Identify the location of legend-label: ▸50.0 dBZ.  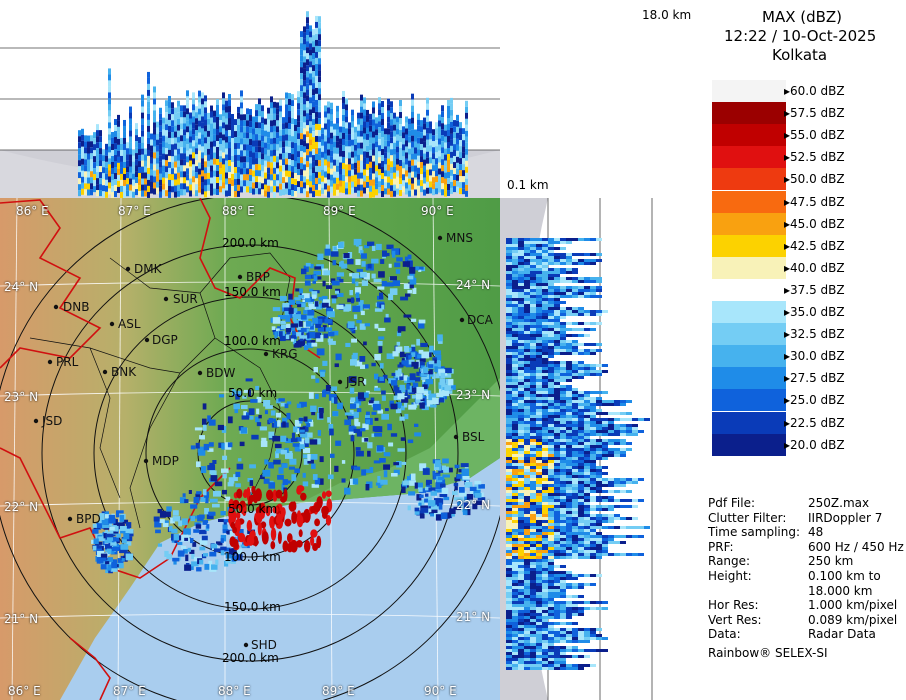
(814, 179).